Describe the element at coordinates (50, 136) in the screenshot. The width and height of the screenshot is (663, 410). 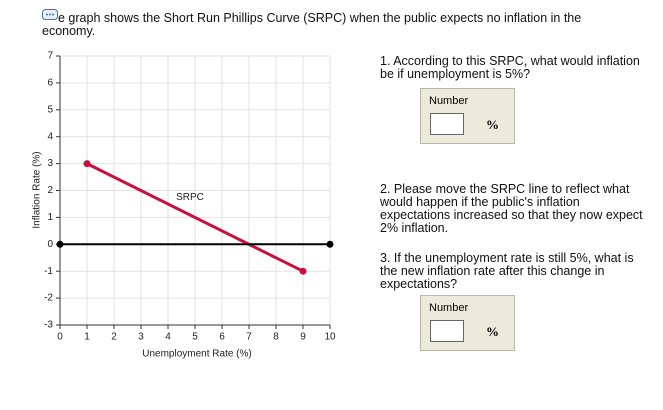
I see `y-tick-label: 4` at that location.